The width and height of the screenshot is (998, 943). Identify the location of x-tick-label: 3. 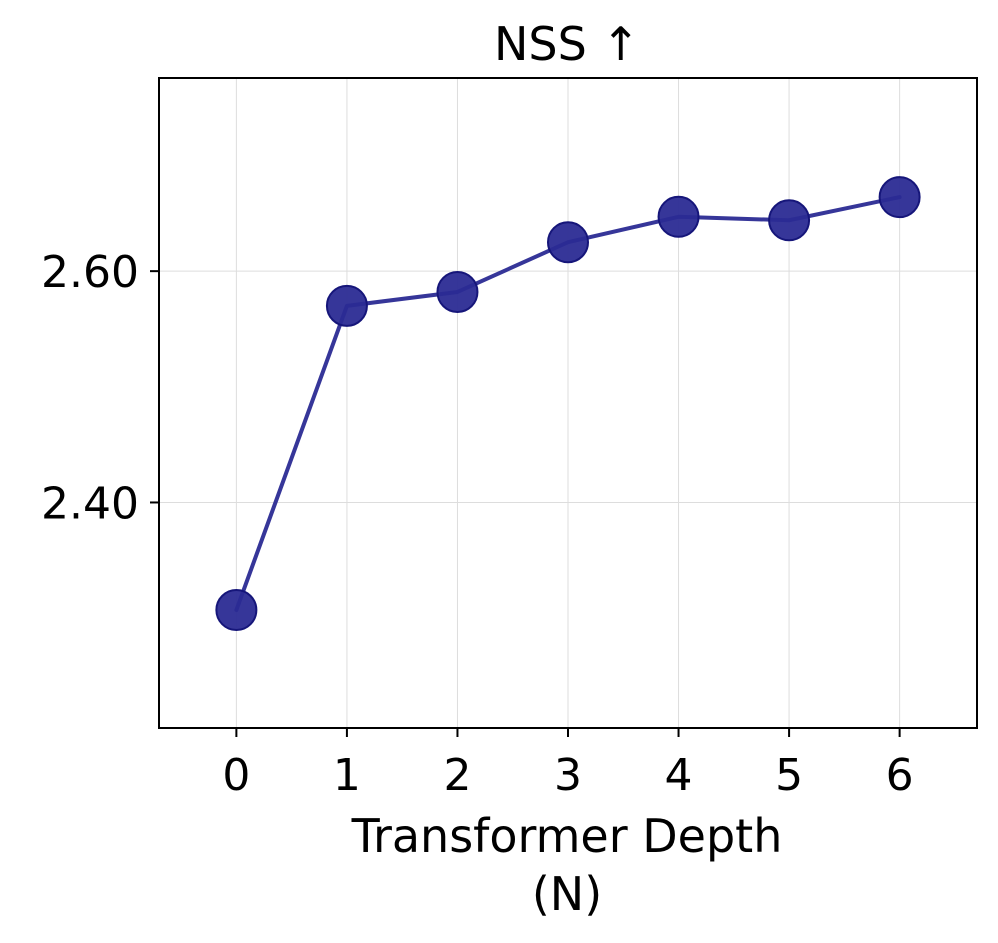
(568, 775).